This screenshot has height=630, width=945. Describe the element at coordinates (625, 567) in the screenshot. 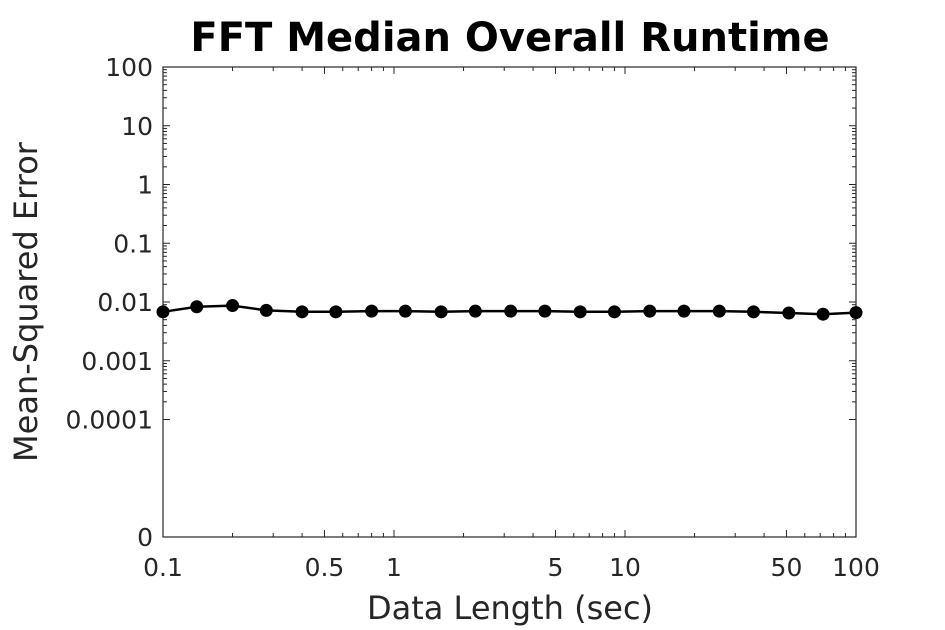

I see `x-tick-label: 10` at that location.